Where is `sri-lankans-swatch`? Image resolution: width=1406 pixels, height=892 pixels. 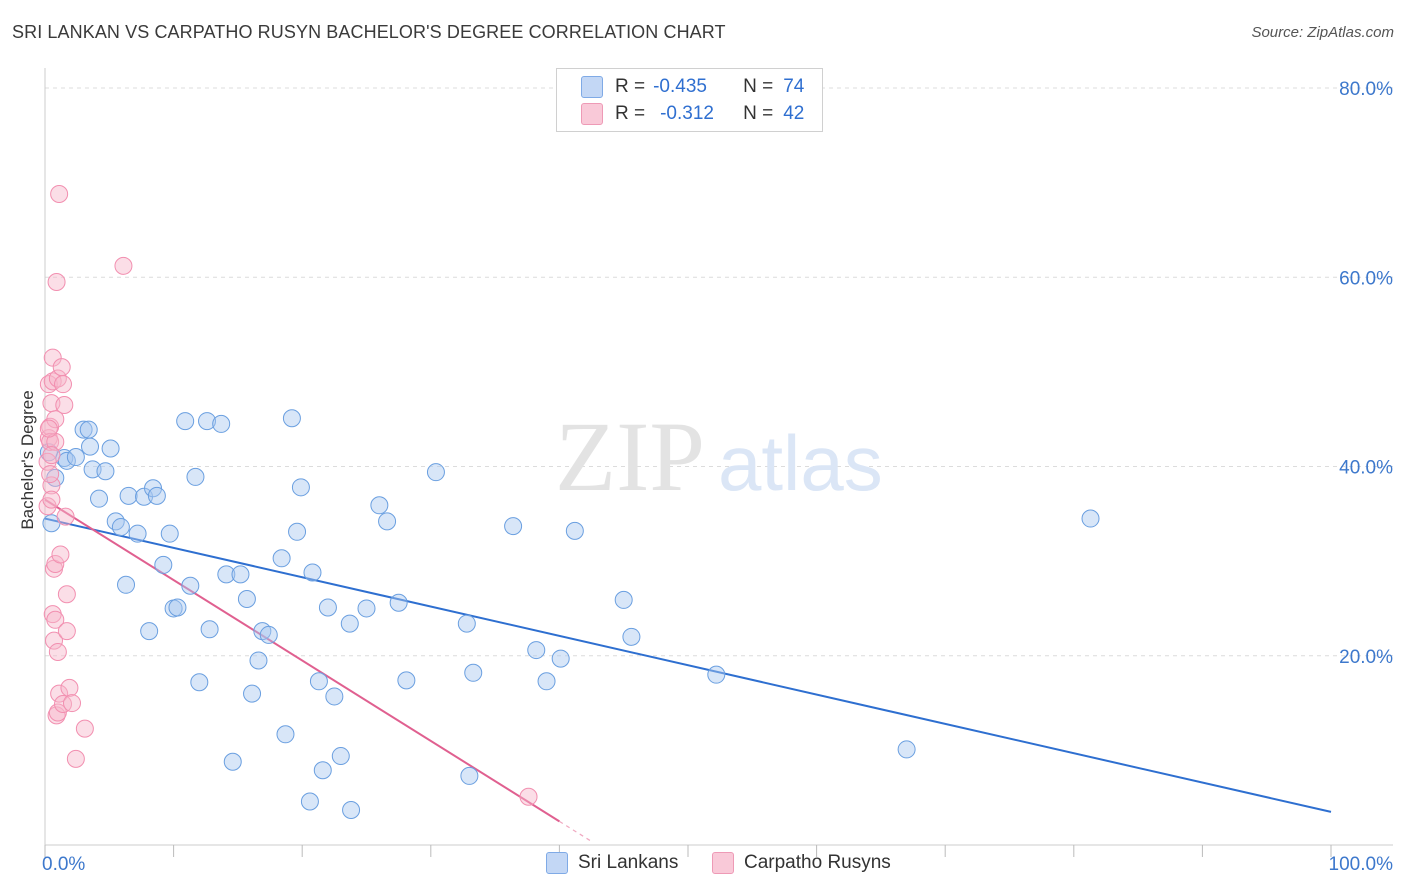 sri-lankans-swatch is located at coordinates (592, 87).